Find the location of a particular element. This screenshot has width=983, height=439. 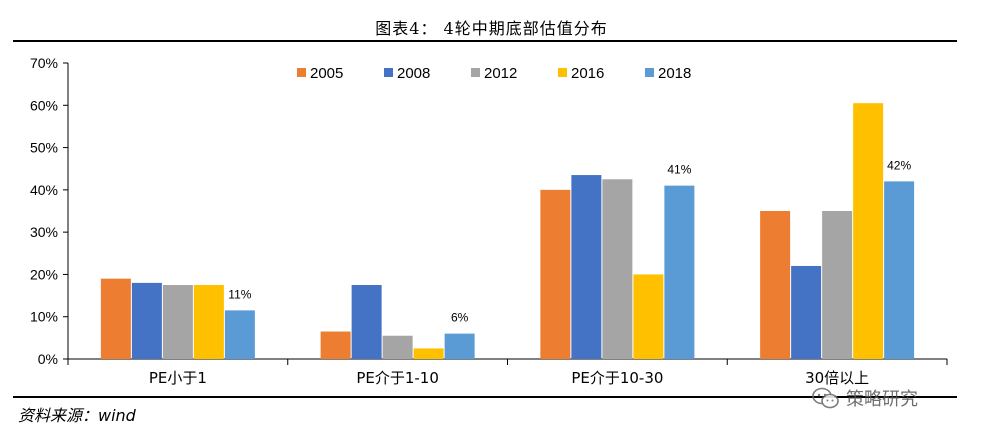

legend-swatch-2016 is located at coordinates (562, 72).